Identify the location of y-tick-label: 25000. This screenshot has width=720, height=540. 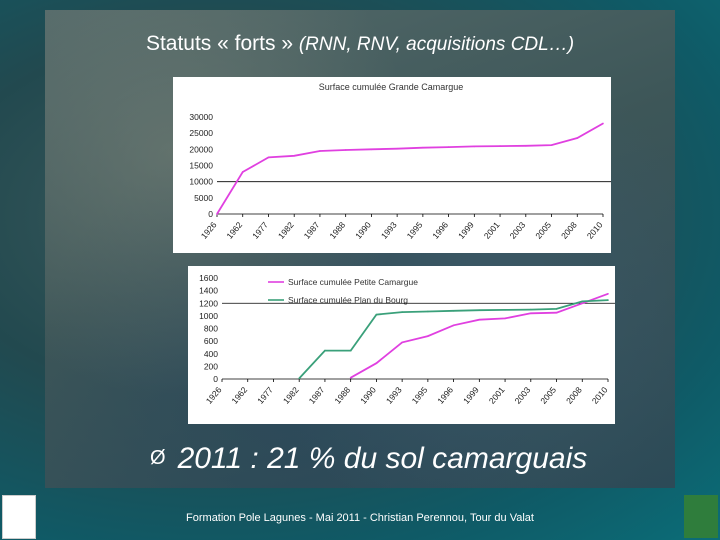
(201, 133).